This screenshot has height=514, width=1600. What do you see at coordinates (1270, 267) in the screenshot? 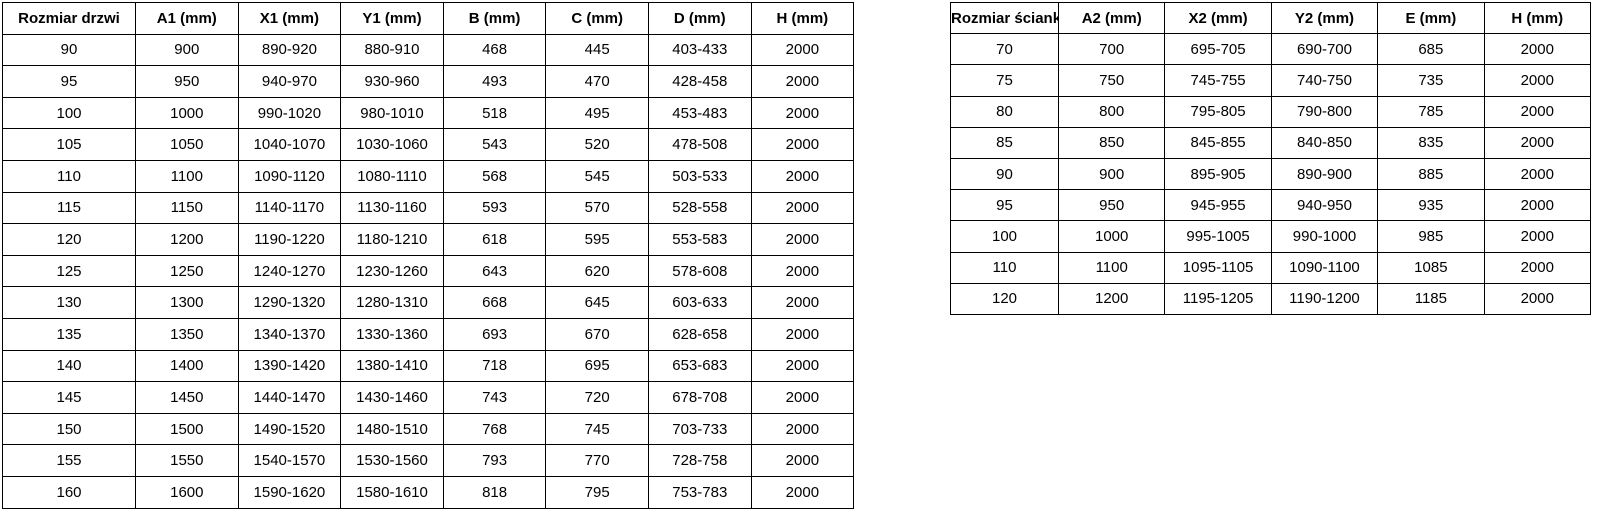
I see `wall-sizes-table-row: 110 1100 1095-1105 1090-1100 1085 2000` at bounding box center [1270, 267].